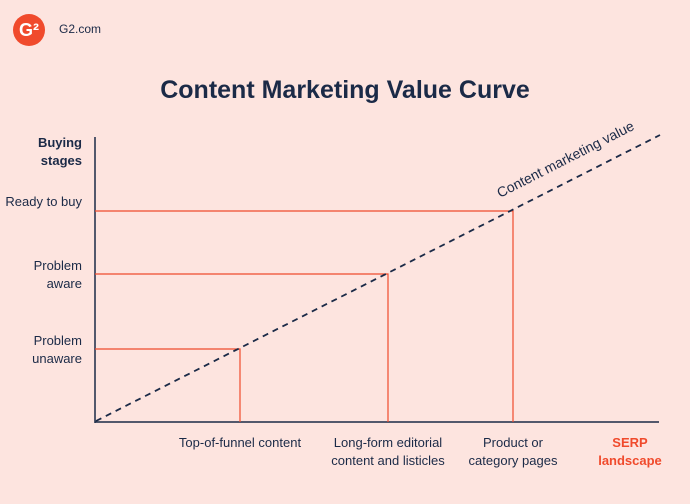 The image size is (690, 504). Describe the element at coordinates (513, 451) in the screenshot. I see `x-label-product-pages: Product or category pages` at that location.